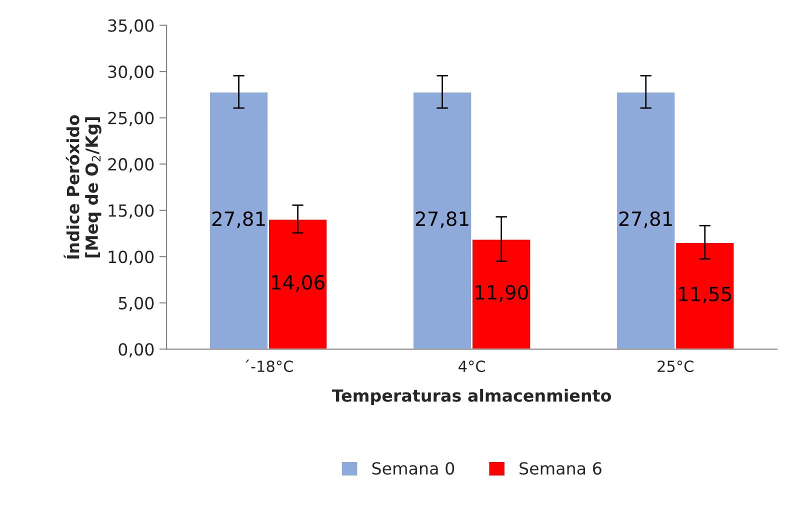  I want to click on y-tick-label: 15,00, so click(131, 211).